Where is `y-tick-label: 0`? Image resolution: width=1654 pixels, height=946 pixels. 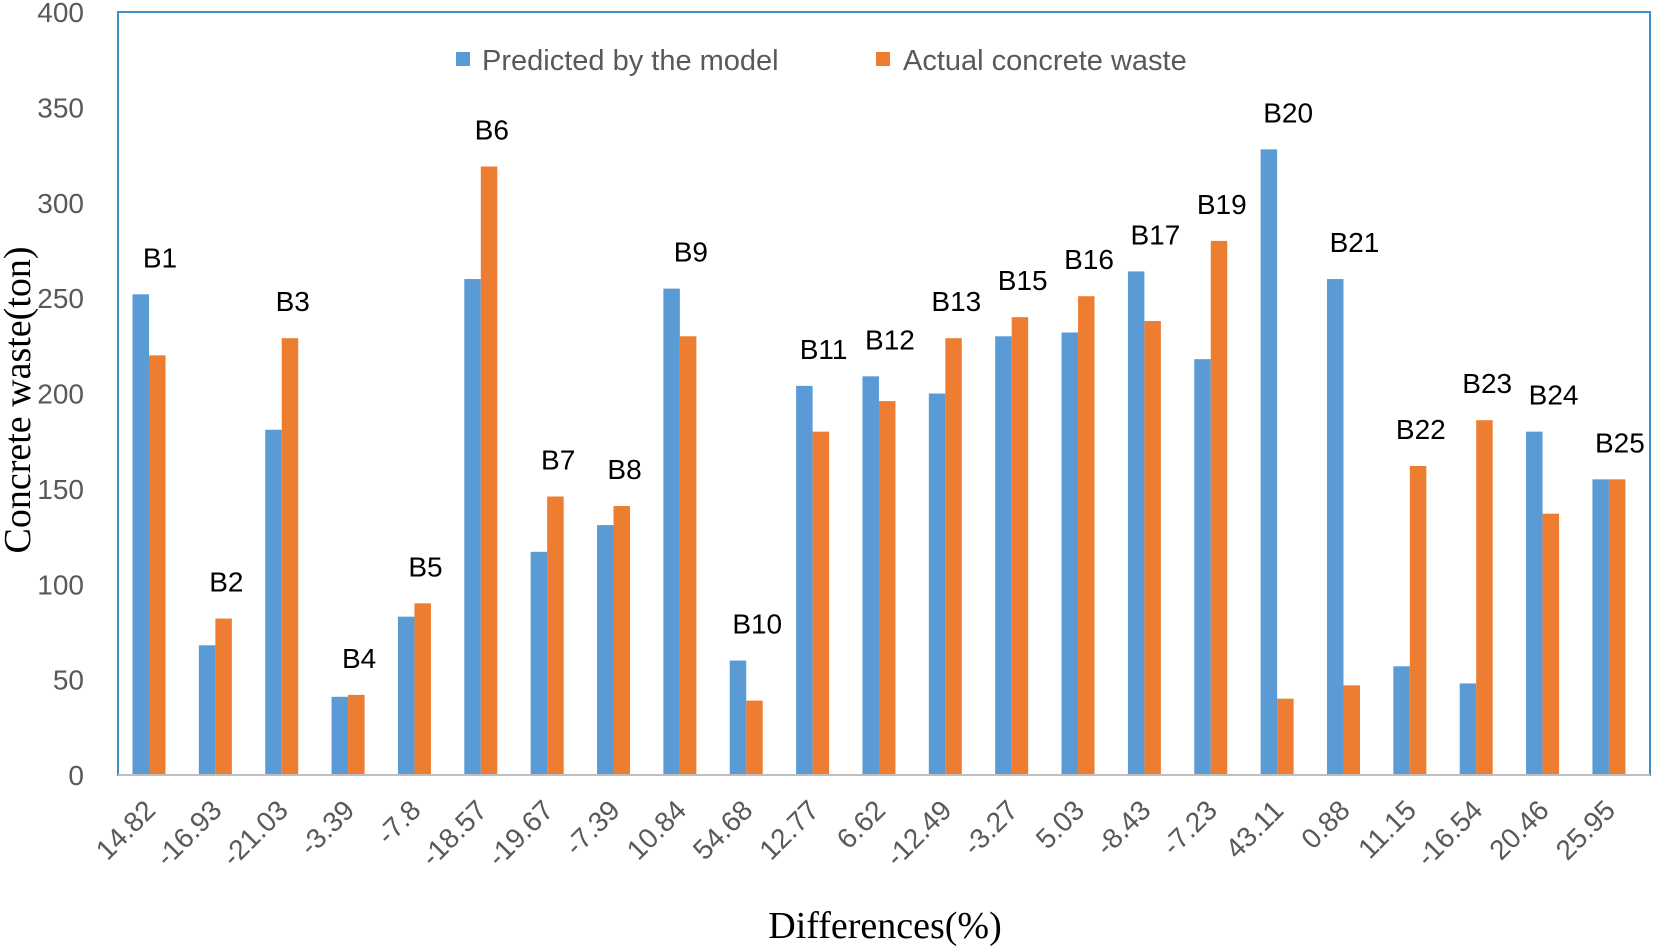 y-tick-label: 0 is located at coordinates (76, 775).